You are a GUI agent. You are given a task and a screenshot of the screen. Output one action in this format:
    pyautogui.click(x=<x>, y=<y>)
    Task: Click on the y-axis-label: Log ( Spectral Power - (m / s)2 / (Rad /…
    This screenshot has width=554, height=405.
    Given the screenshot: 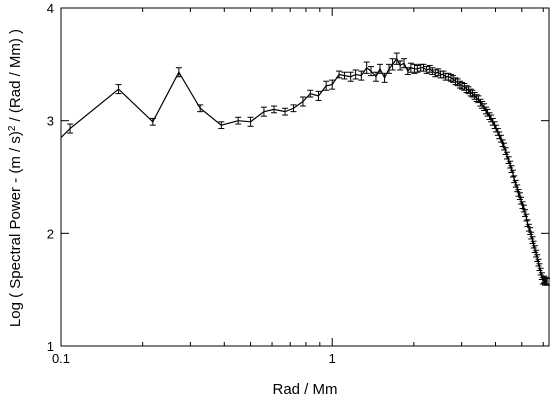 What is the action you would take?
    pyautogui.click(x=16, y=178)
    